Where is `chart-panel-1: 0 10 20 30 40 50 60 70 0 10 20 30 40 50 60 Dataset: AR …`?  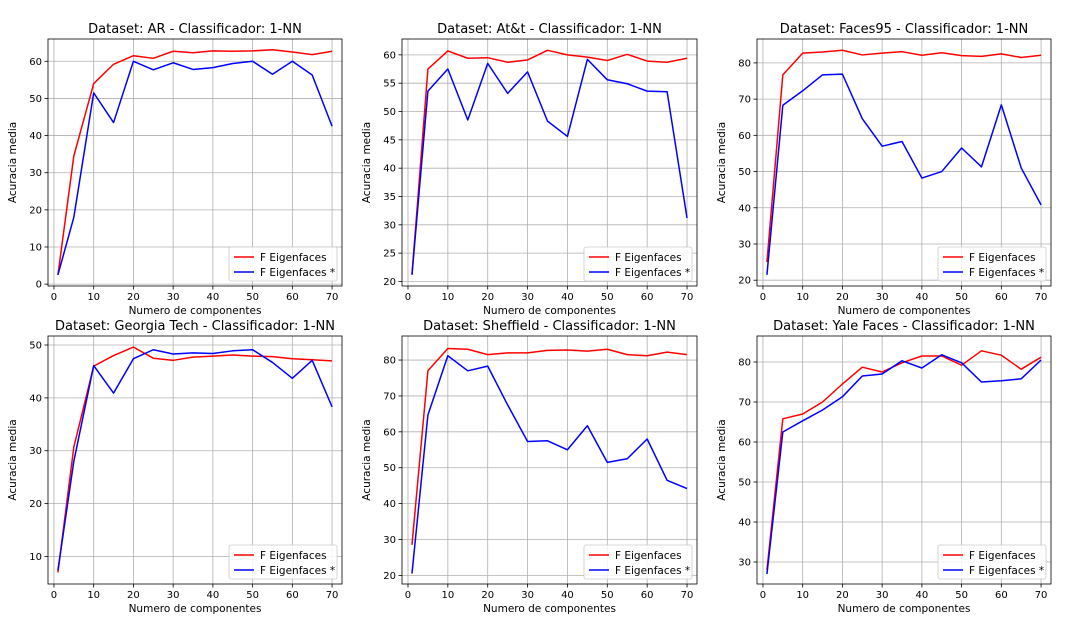
chart-panel-1: 0 10 20 30 40 50 60 70 0 10 20 30 40 50 60 Dataset: AR … is located at coordinates (175, 169).